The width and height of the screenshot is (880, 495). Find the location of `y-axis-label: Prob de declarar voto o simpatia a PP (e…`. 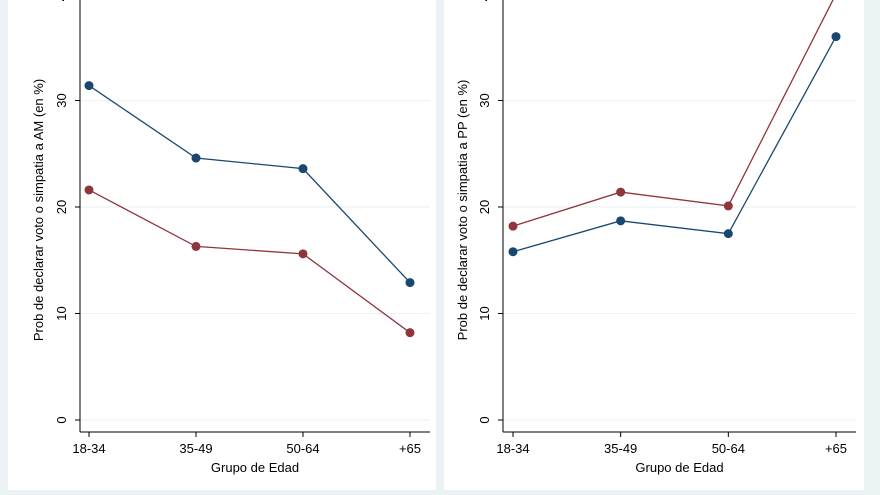

y-axis-label: Prob de declarar voto o simpatia a PP (e… is located at coordinates (462, 210).